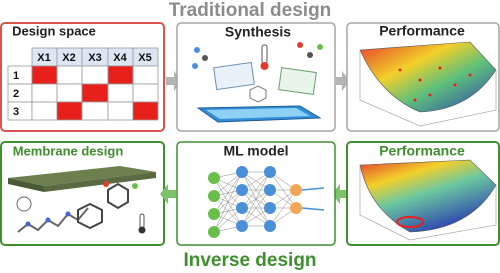  Describe the element at coordinates (249, 260) in the screenshot. I see `bottom-title: Inverse design` at that location.